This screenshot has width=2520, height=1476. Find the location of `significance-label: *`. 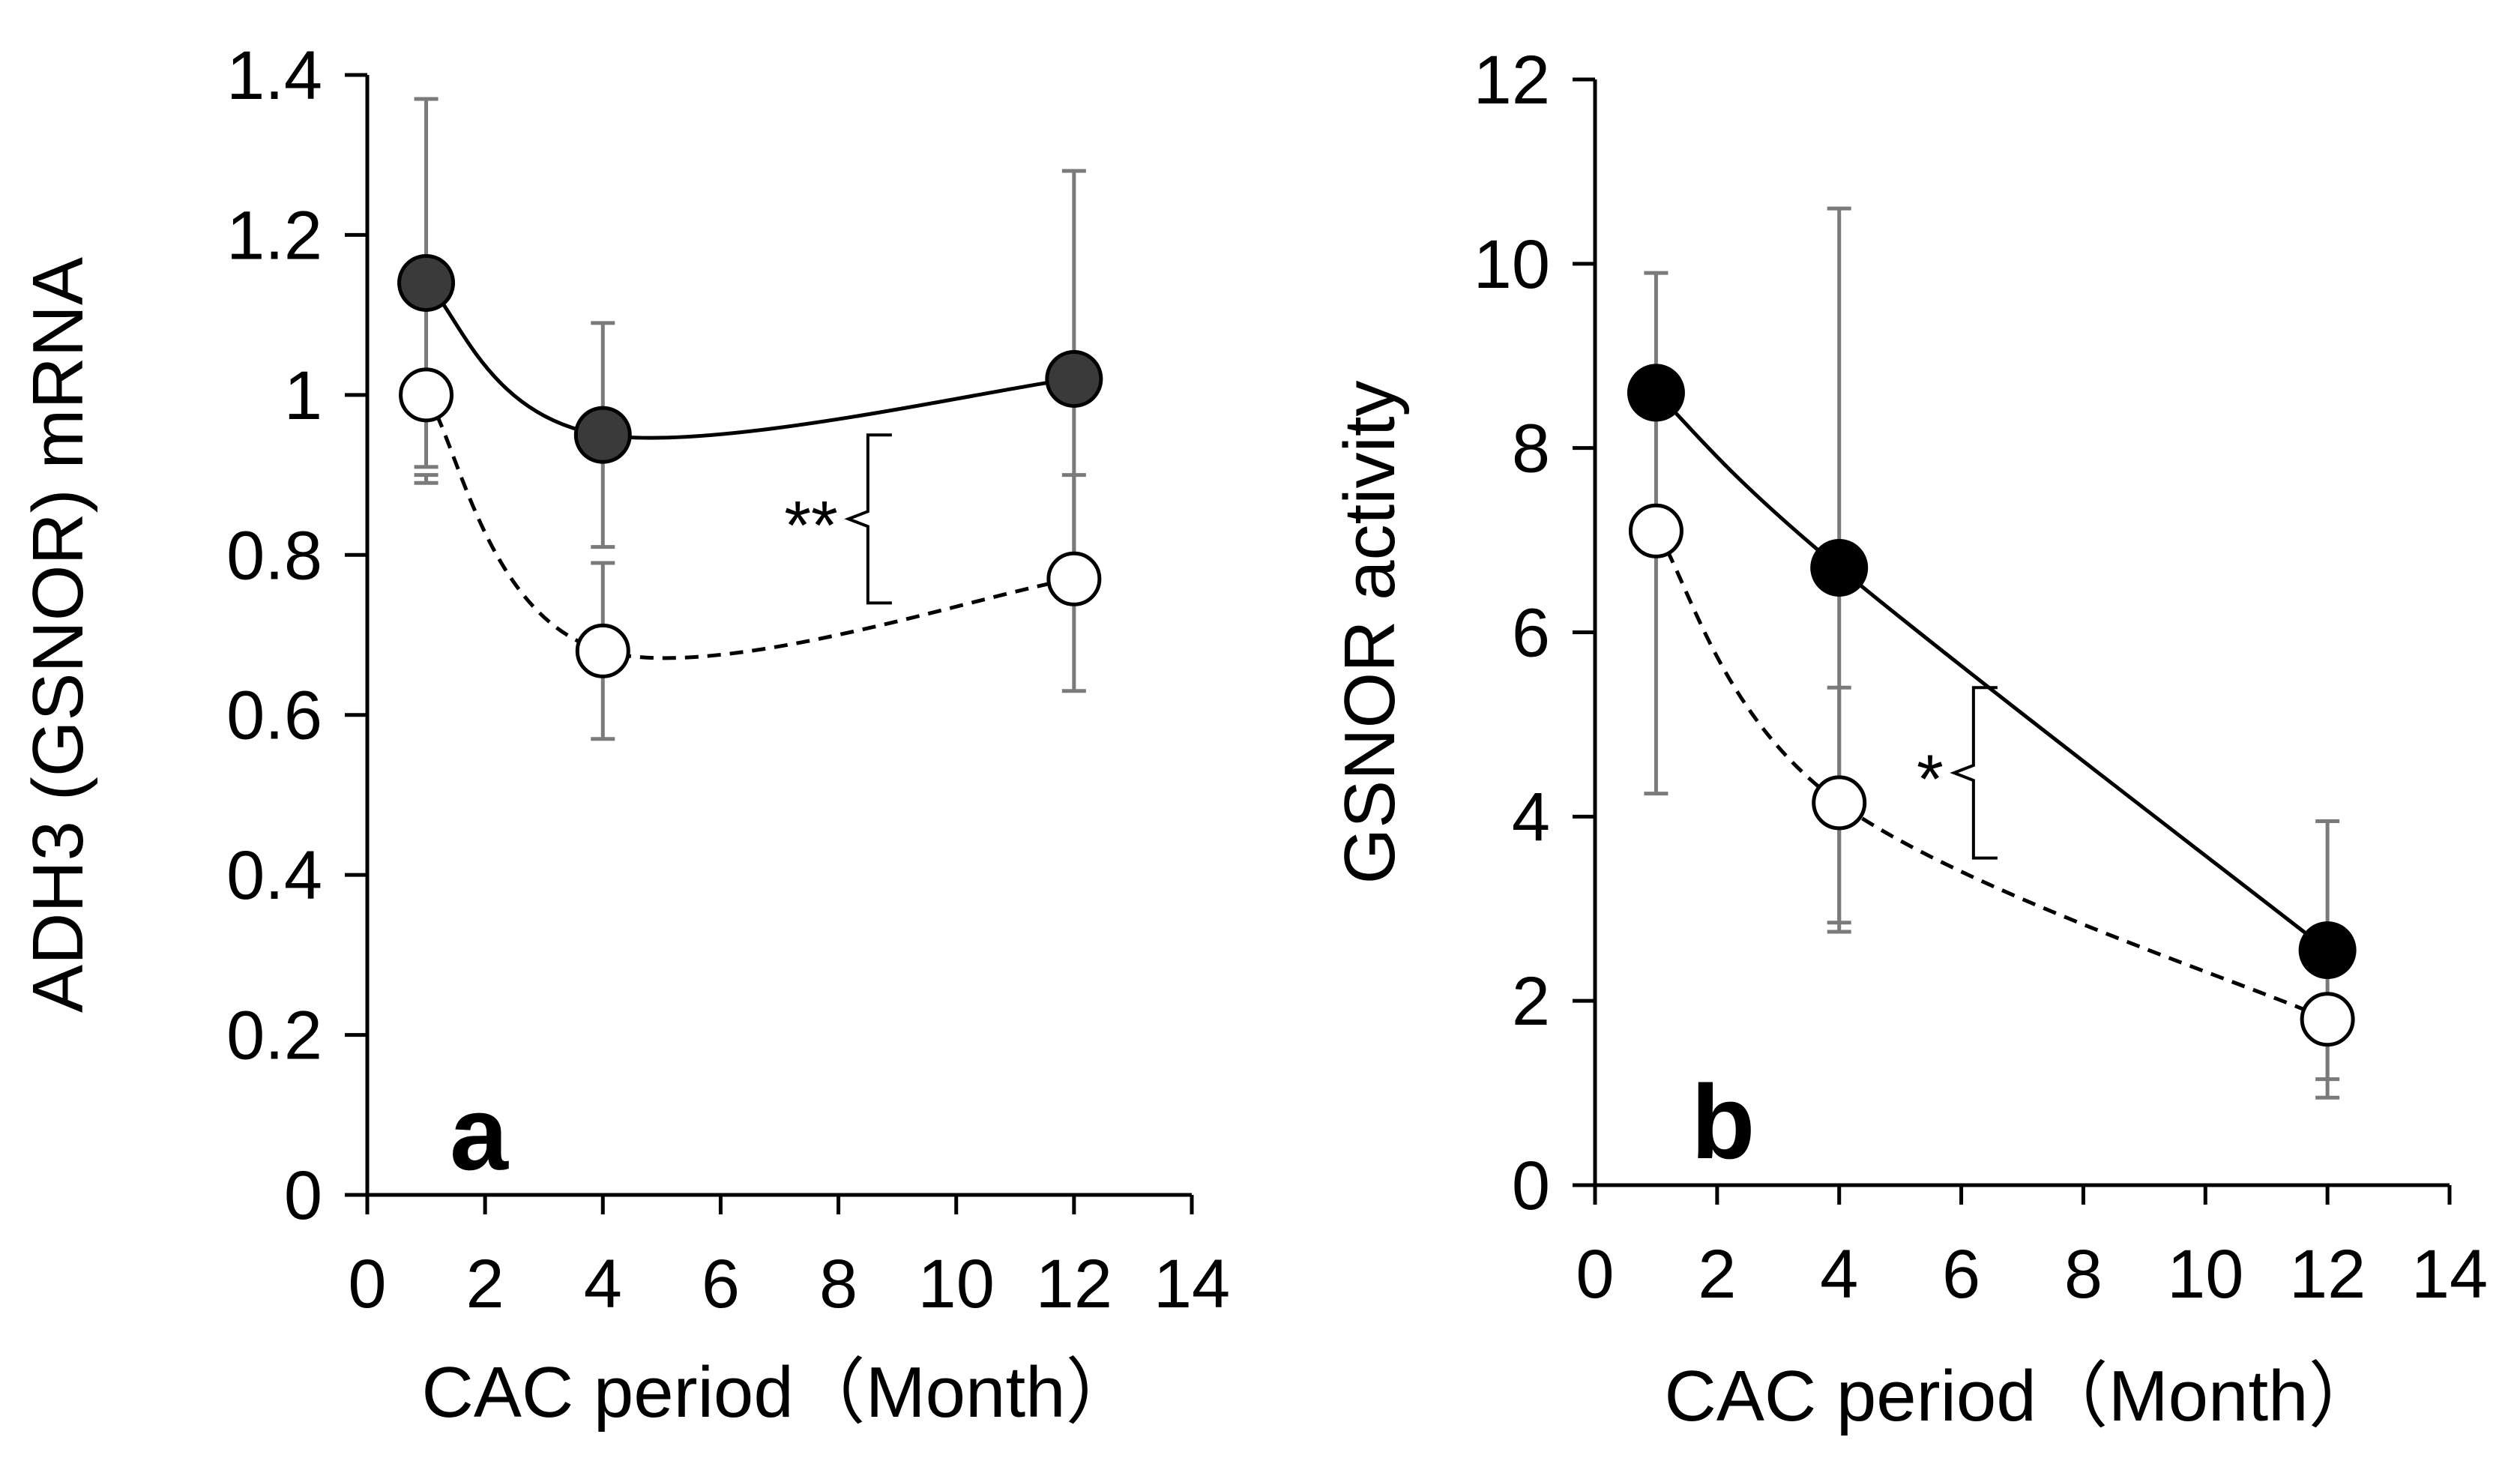

significance-label: * is located at coordinates (1930, 779).